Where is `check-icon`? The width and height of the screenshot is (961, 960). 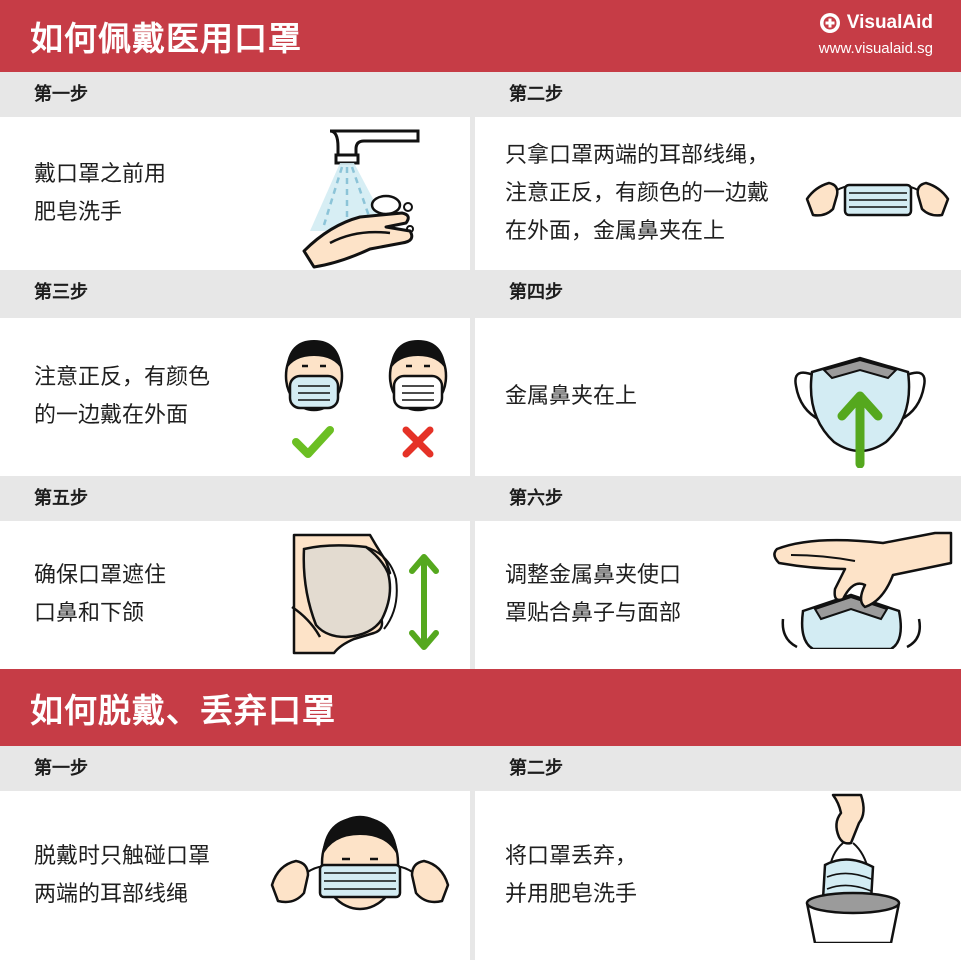
check-icon is located at coordinates (313, 442).